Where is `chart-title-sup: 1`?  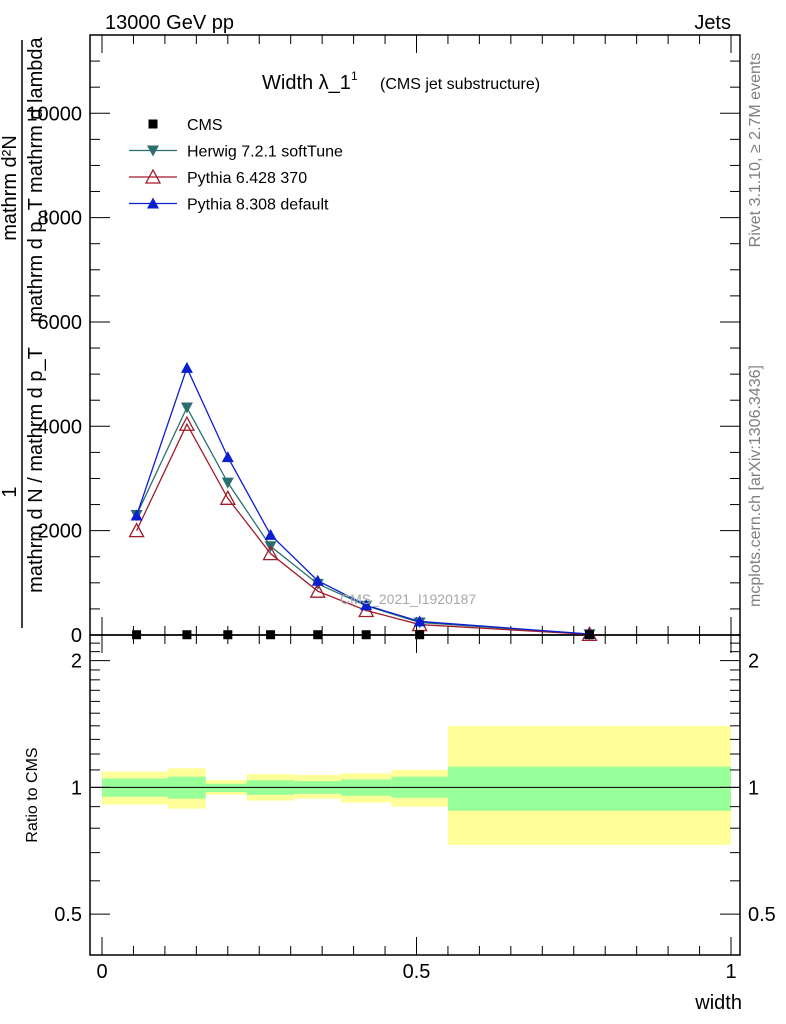
chart-title-sup: 1 is located at coordinates (354, 76).